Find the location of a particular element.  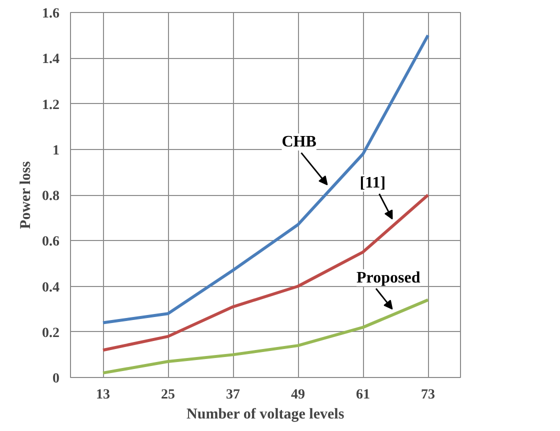

y-tick-label: 1 is located at coordinates (56, 150).